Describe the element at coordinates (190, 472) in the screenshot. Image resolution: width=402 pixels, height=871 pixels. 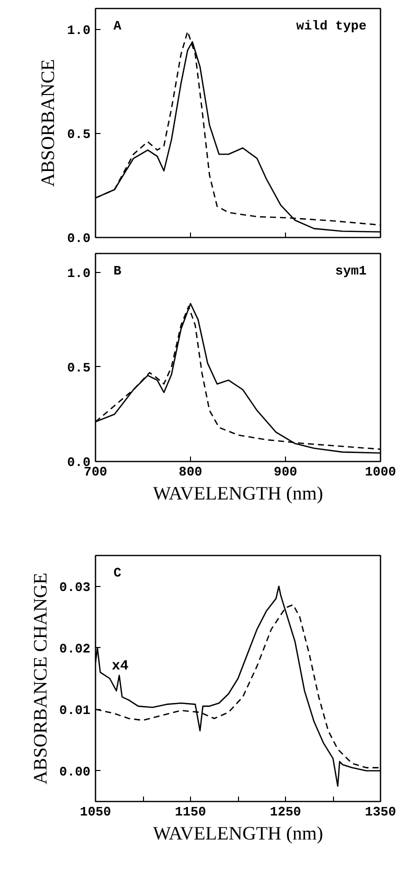
I see `x-tick-label: 800` at that location.